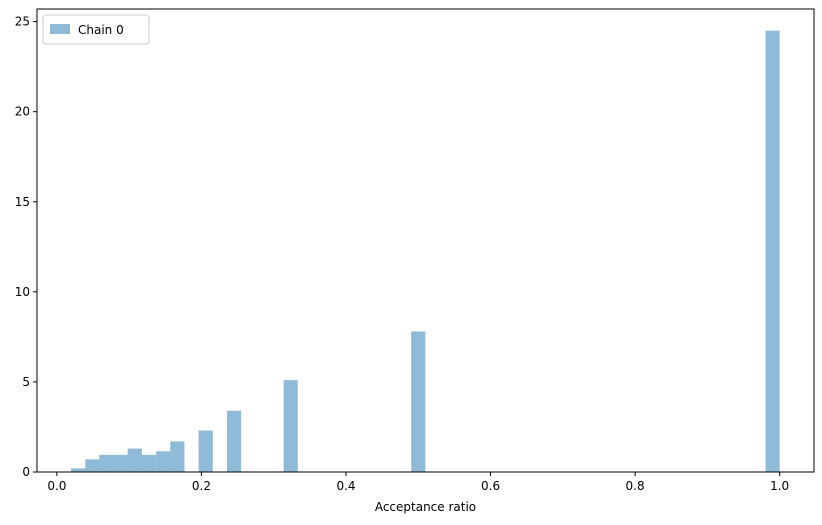  Describe the element at coordinates (201, 486) in the screenshot. I see `x-tick-label: 0.2` at that location.